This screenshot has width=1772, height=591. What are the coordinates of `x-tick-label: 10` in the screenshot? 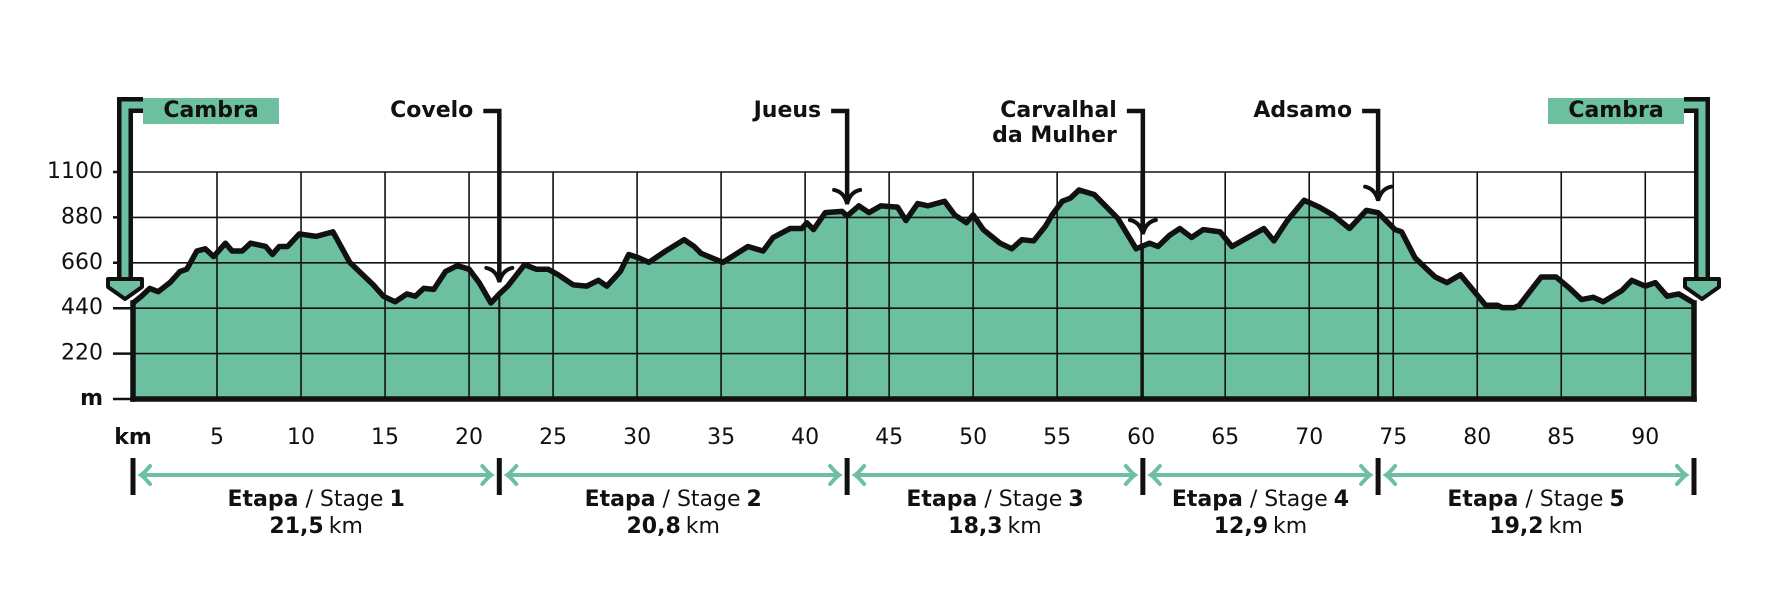 It's located at (301, 437).